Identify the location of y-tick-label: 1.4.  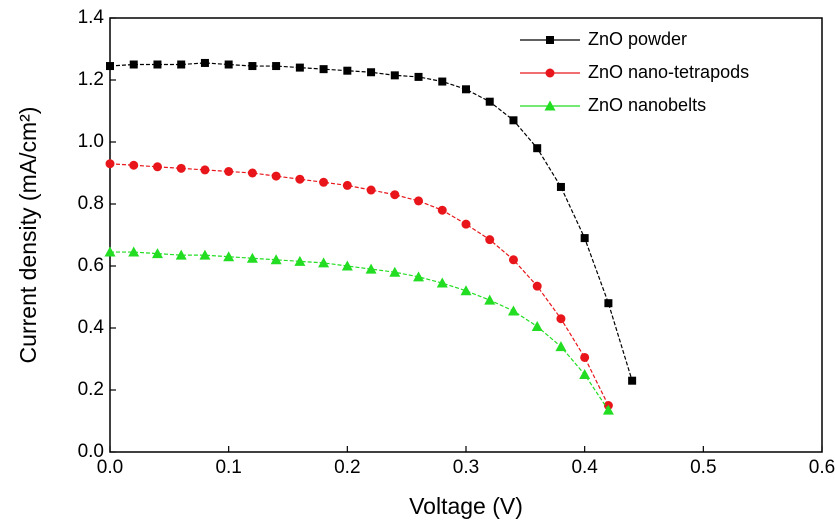
(91, 17).